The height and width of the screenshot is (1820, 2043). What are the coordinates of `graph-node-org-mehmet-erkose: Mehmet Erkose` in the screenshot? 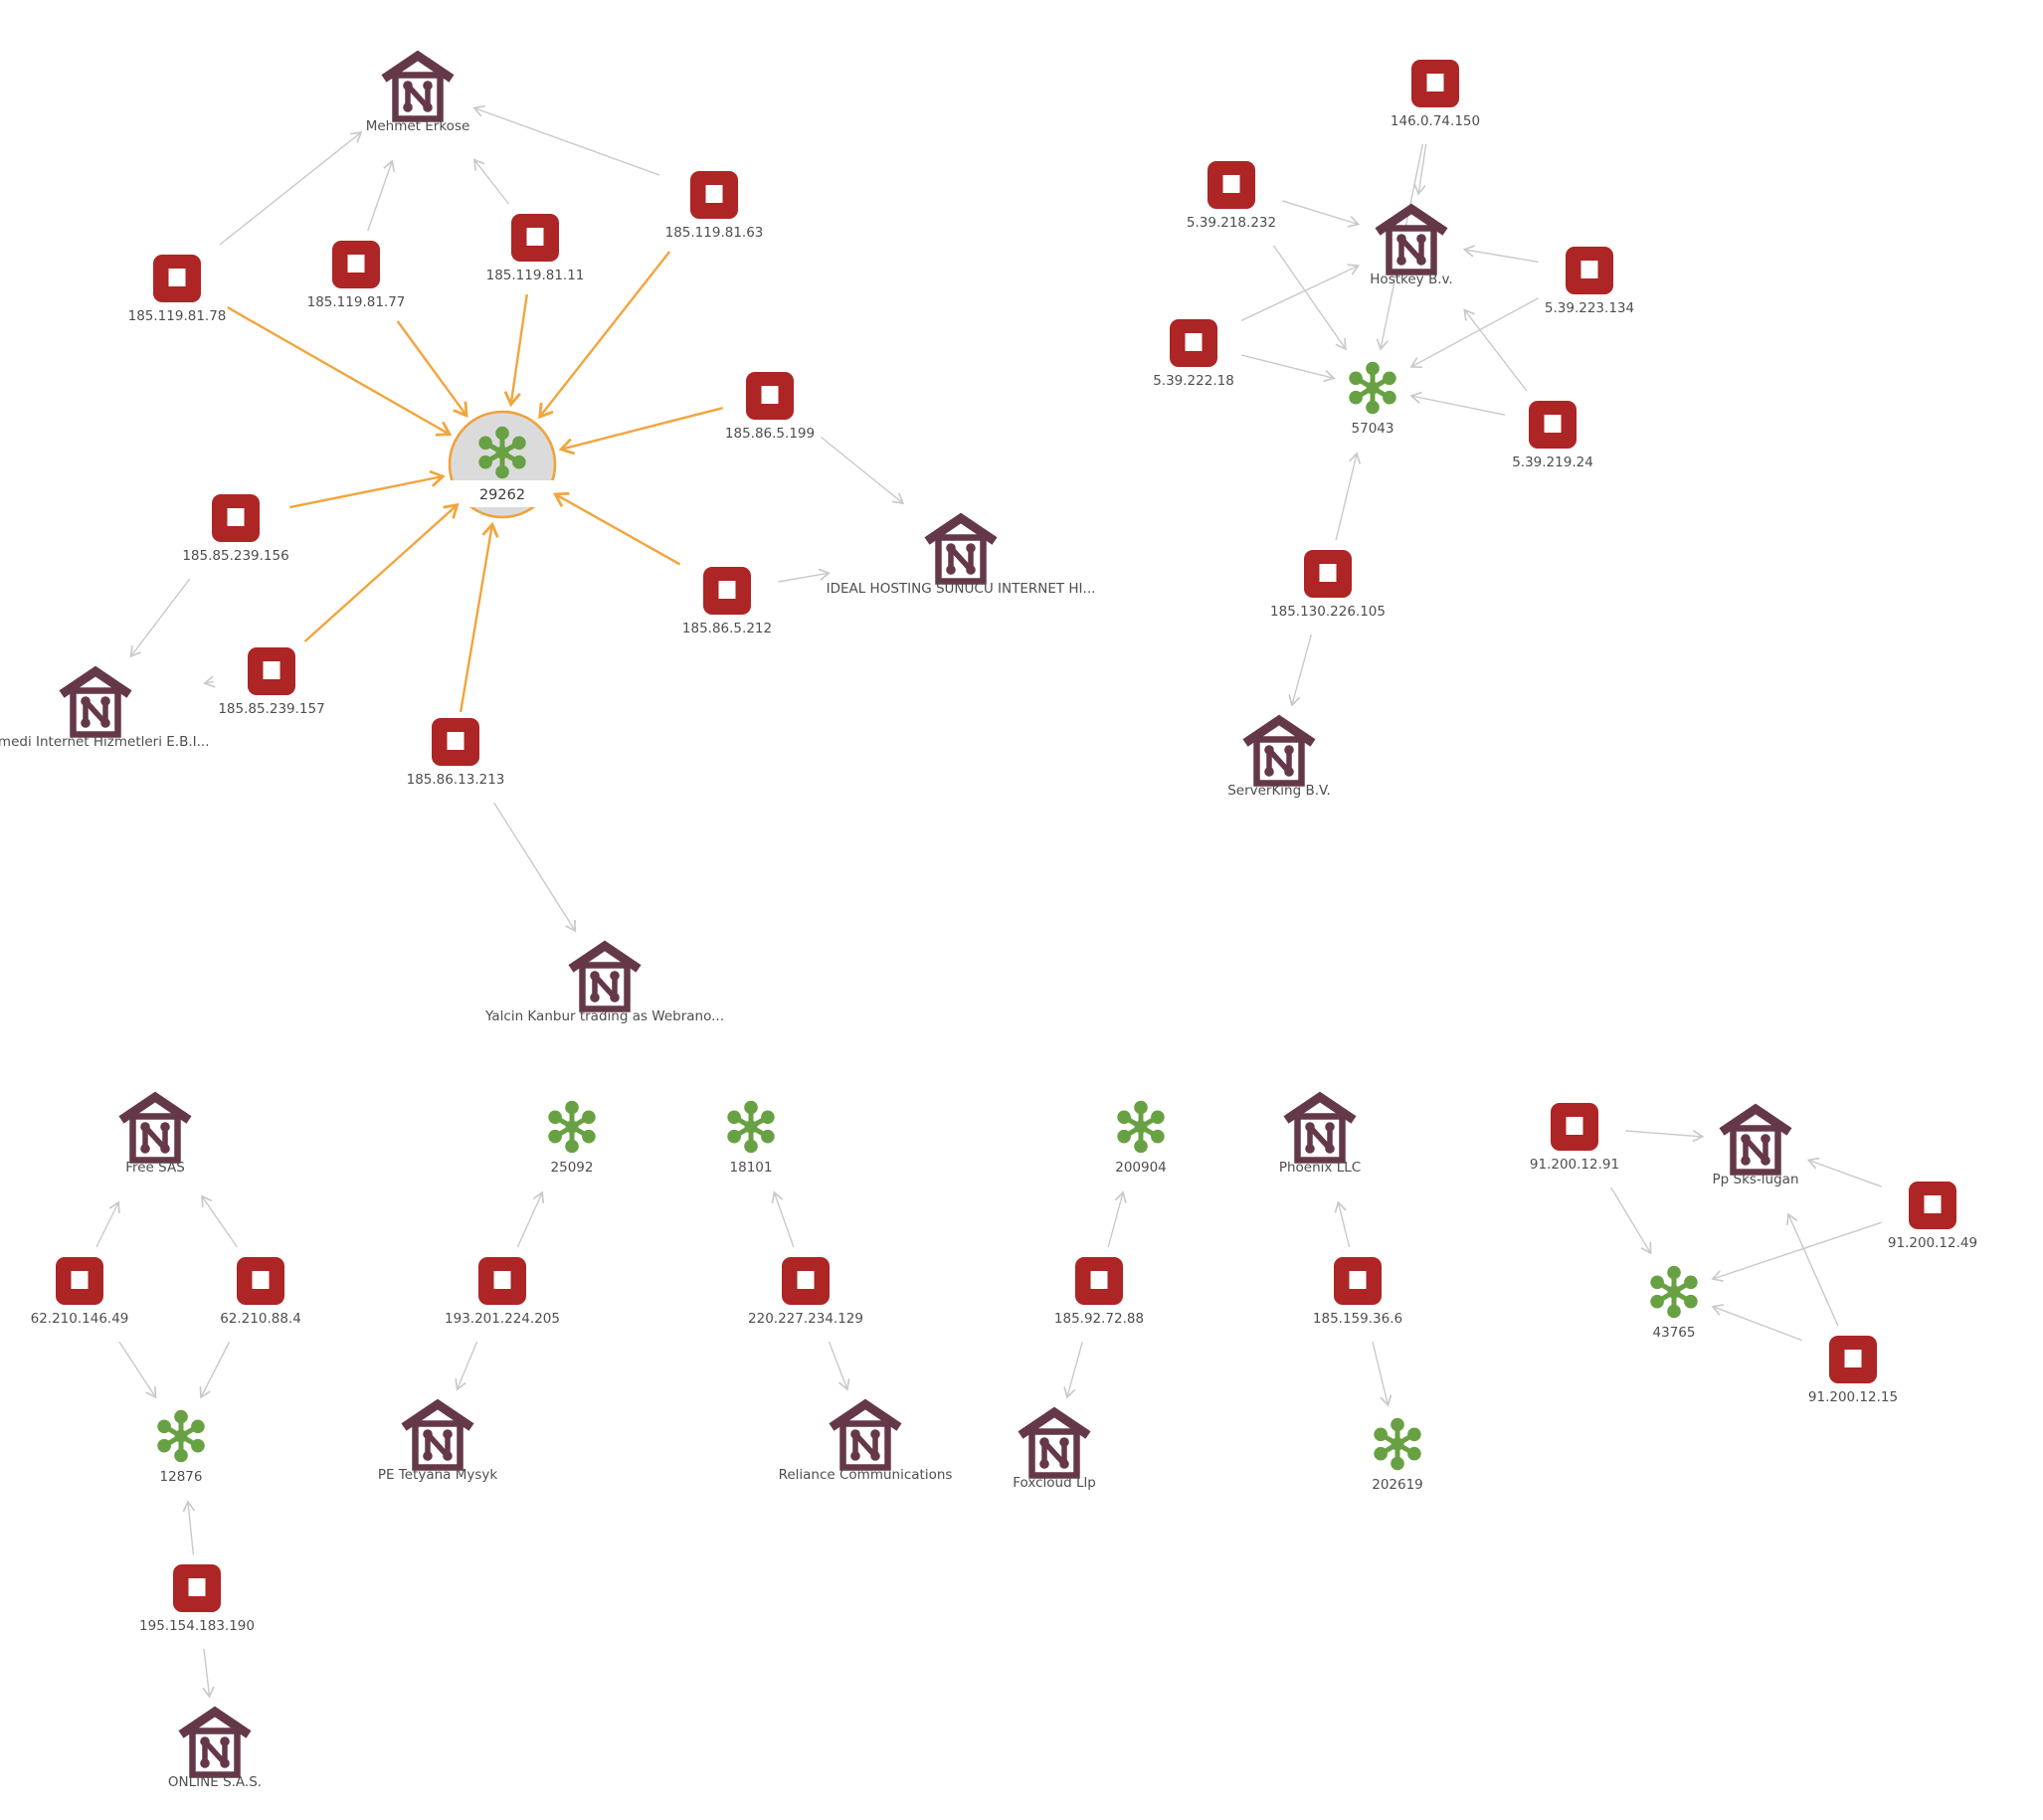 It's located at (418, 92).